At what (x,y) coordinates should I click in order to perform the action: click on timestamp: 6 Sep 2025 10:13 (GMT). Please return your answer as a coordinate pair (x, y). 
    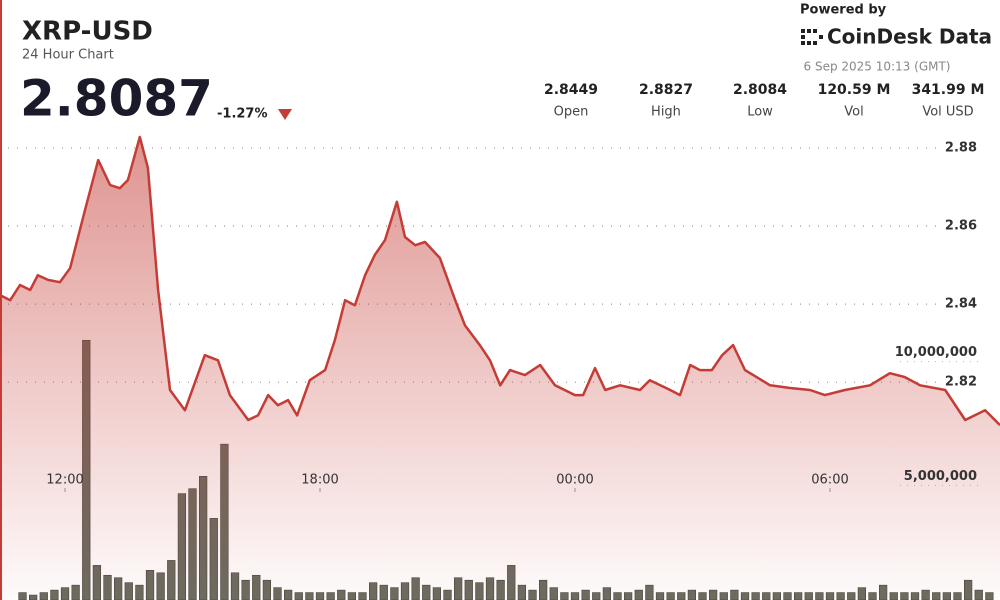
    Looking at the image, I should click on (877, 67).